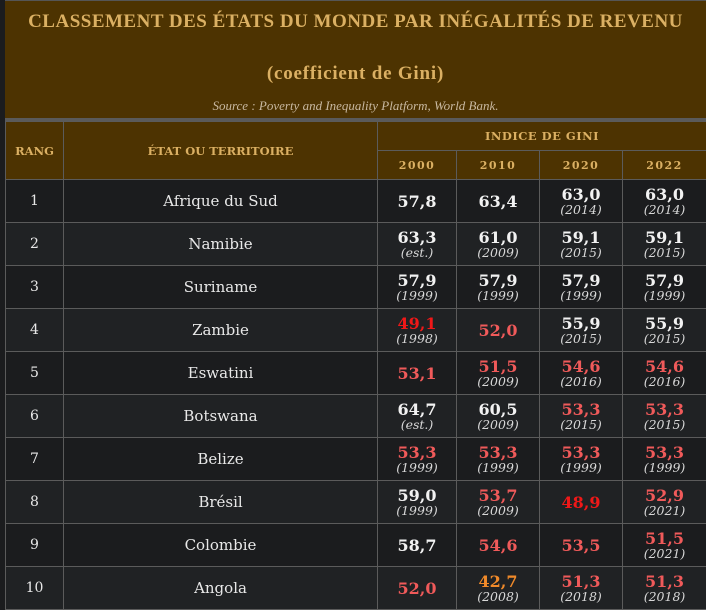 The image size is (706, 610). I want to click on gini-cell-2010: 52,0, so click(498, 330).